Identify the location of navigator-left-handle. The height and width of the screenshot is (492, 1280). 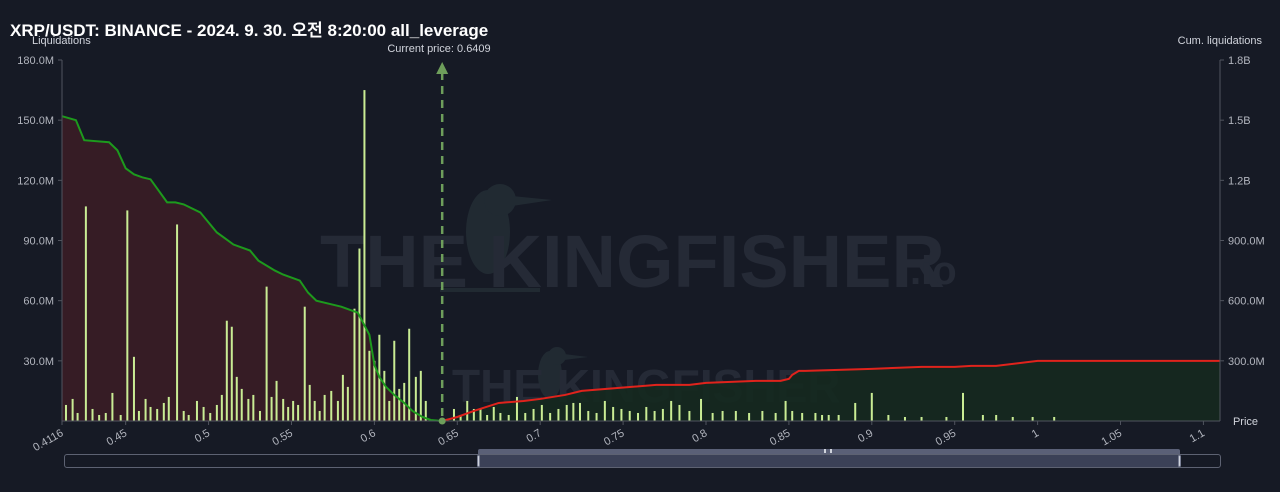
(478, 461).